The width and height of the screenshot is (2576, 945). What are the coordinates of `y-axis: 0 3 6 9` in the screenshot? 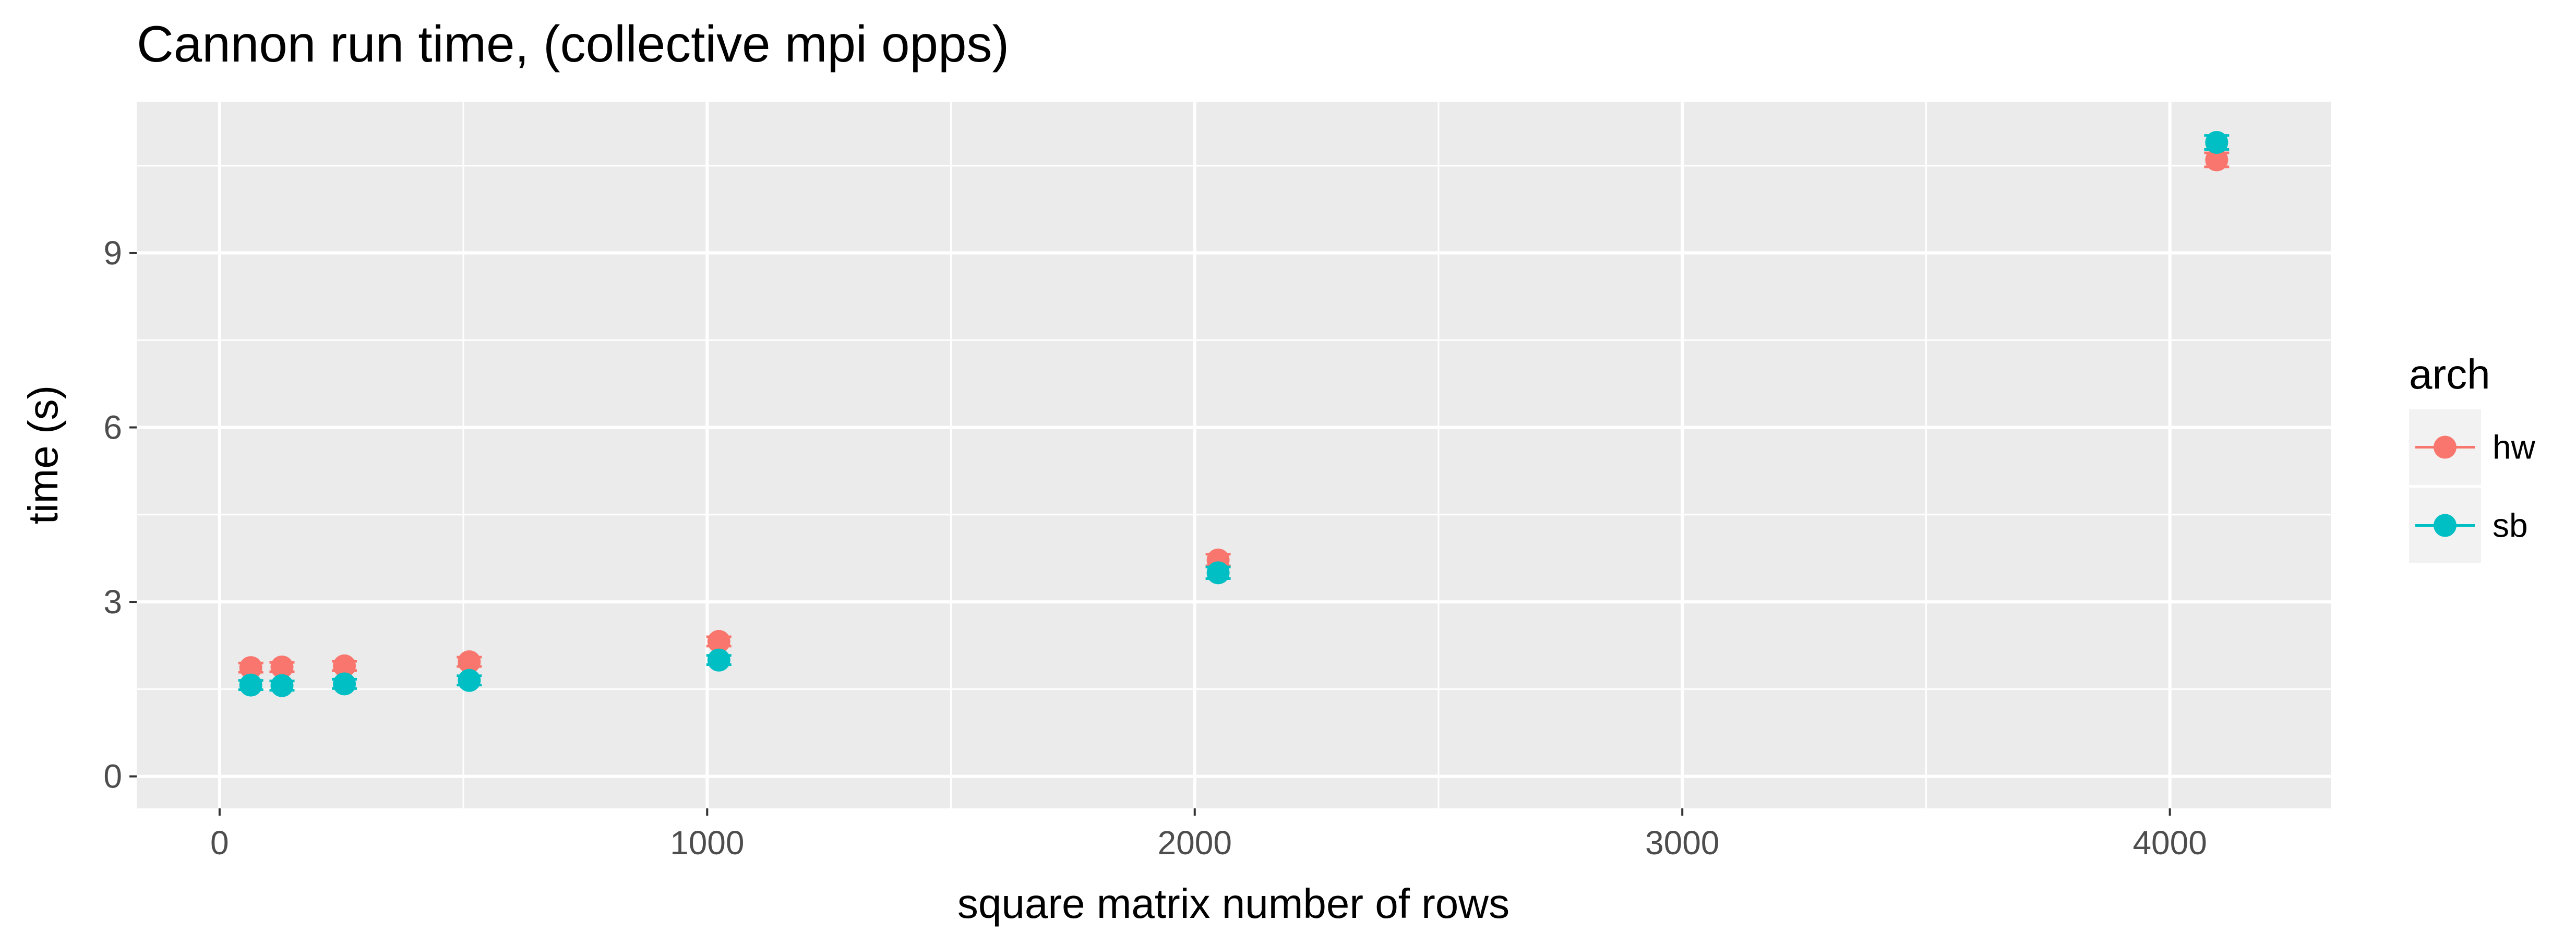 It's located at (120, 515).